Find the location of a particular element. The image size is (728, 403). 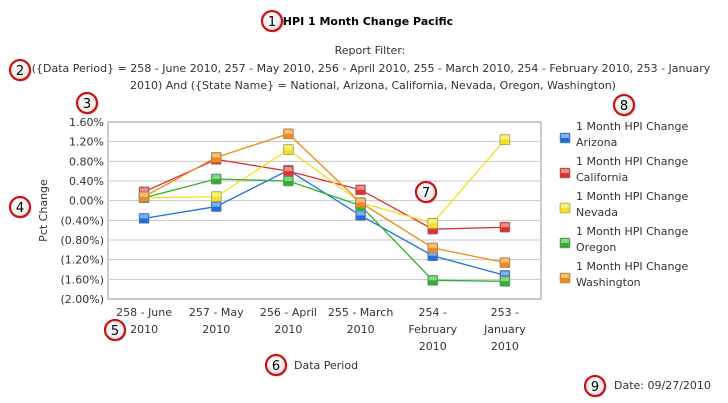

legend-item: 1 Month HPI Change Washington is located at coordinates (623, 274).